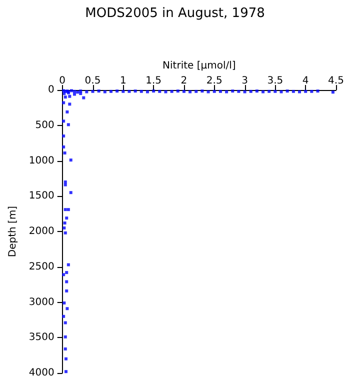 The height and width of the screenshot is (384, 350). What do you see at coordinates (51, 90) in the screenshot?
I see `y-tick-label: 0` at bounding box center [51, 90].